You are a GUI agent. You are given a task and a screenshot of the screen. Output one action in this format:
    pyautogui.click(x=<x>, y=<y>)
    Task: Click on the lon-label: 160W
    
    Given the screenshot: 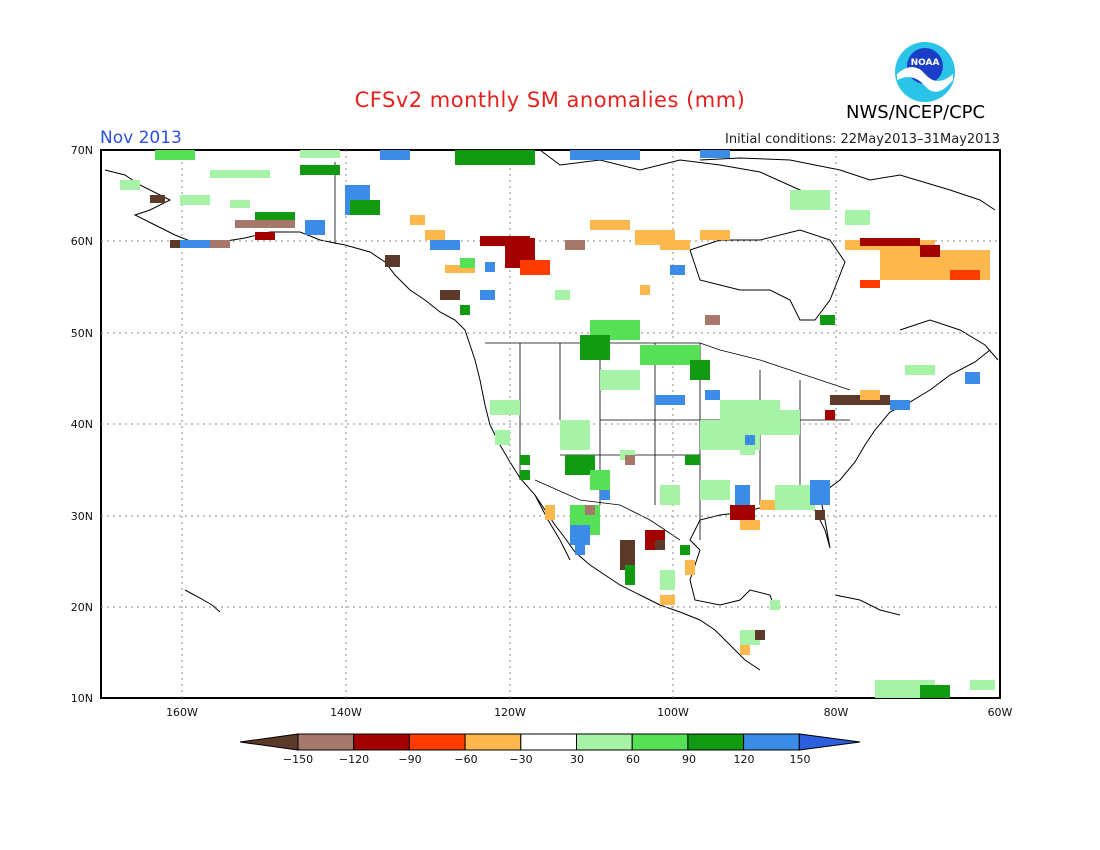 What is the action you would take?
    pyautogui.click(x=182, y=712)
    